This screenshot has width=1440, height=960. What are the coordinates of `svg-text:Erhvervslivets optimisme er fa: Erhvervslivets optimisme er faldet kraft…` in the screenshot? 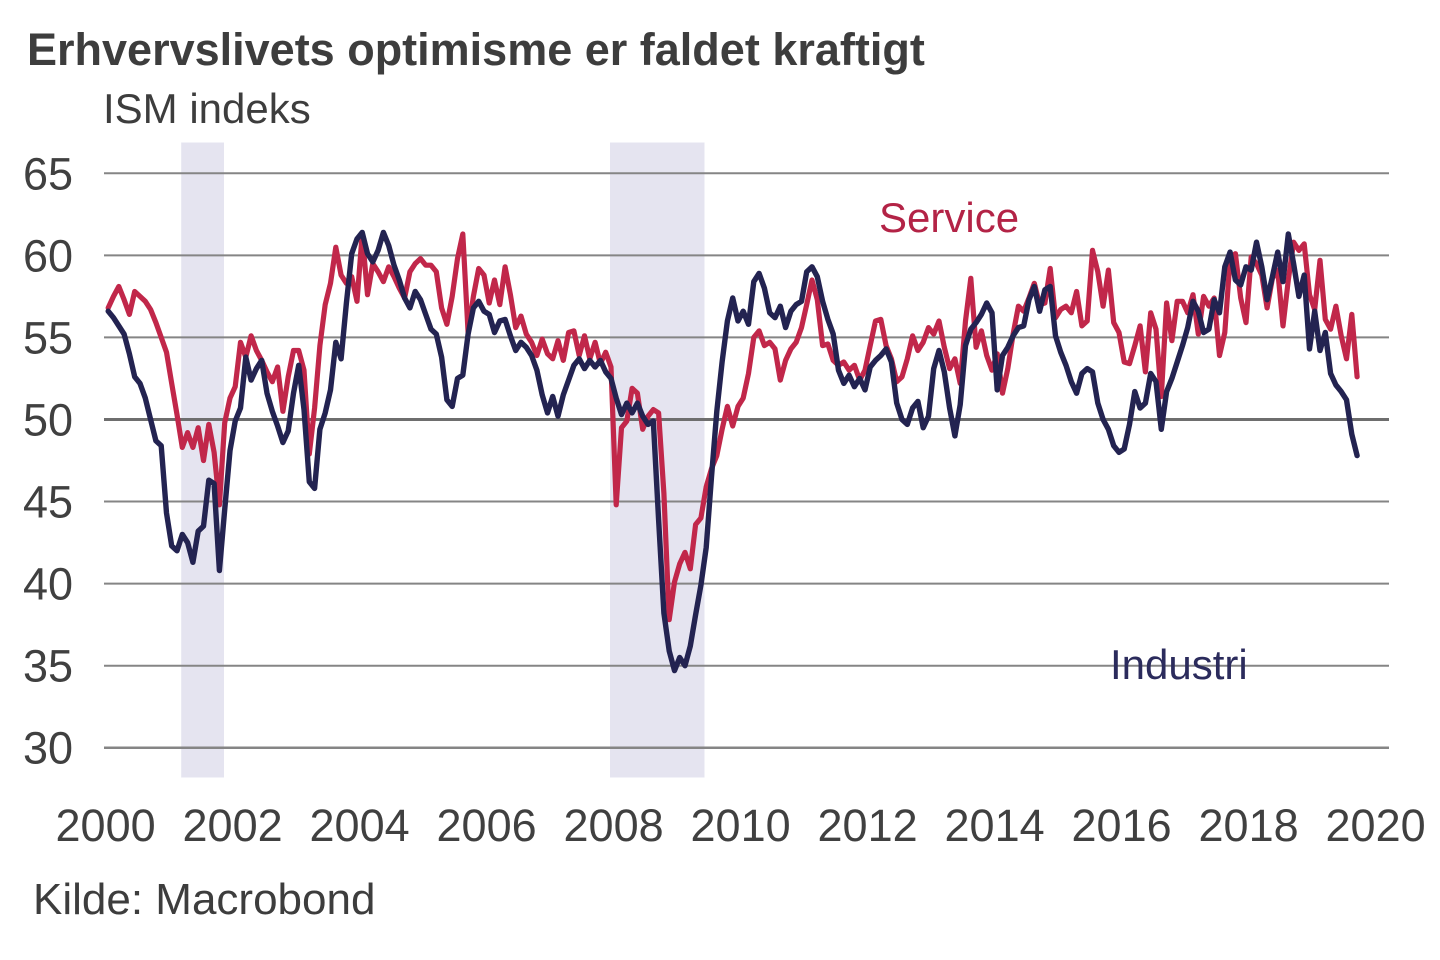 It's located at (476, 49).